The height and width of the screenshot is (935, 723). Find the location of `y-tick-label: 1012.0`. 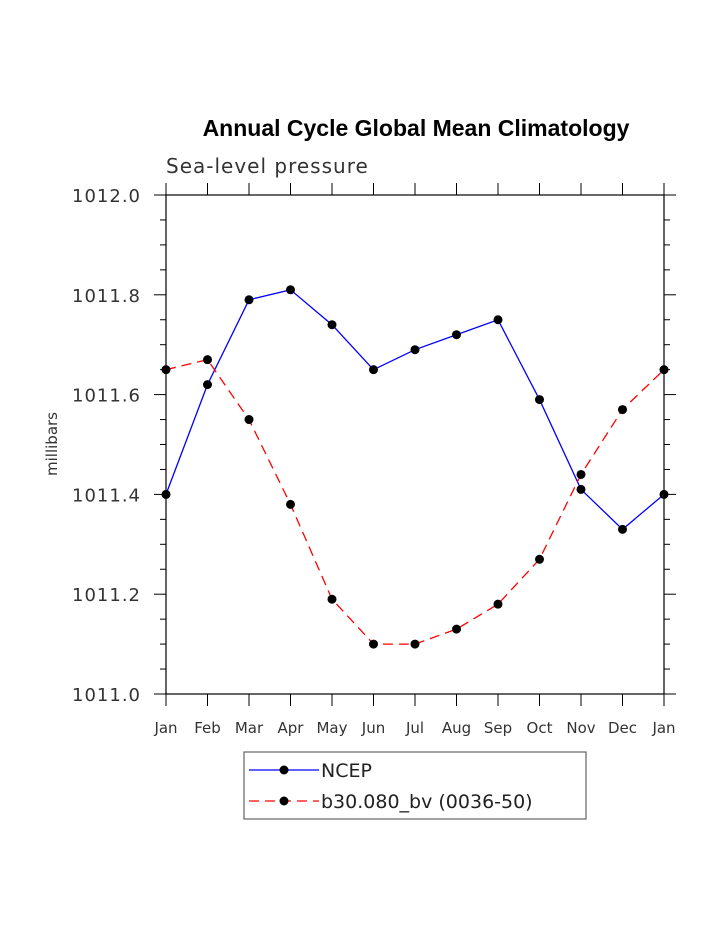

y-tick-label: 1012.0 is located at coordinates (106, 196).